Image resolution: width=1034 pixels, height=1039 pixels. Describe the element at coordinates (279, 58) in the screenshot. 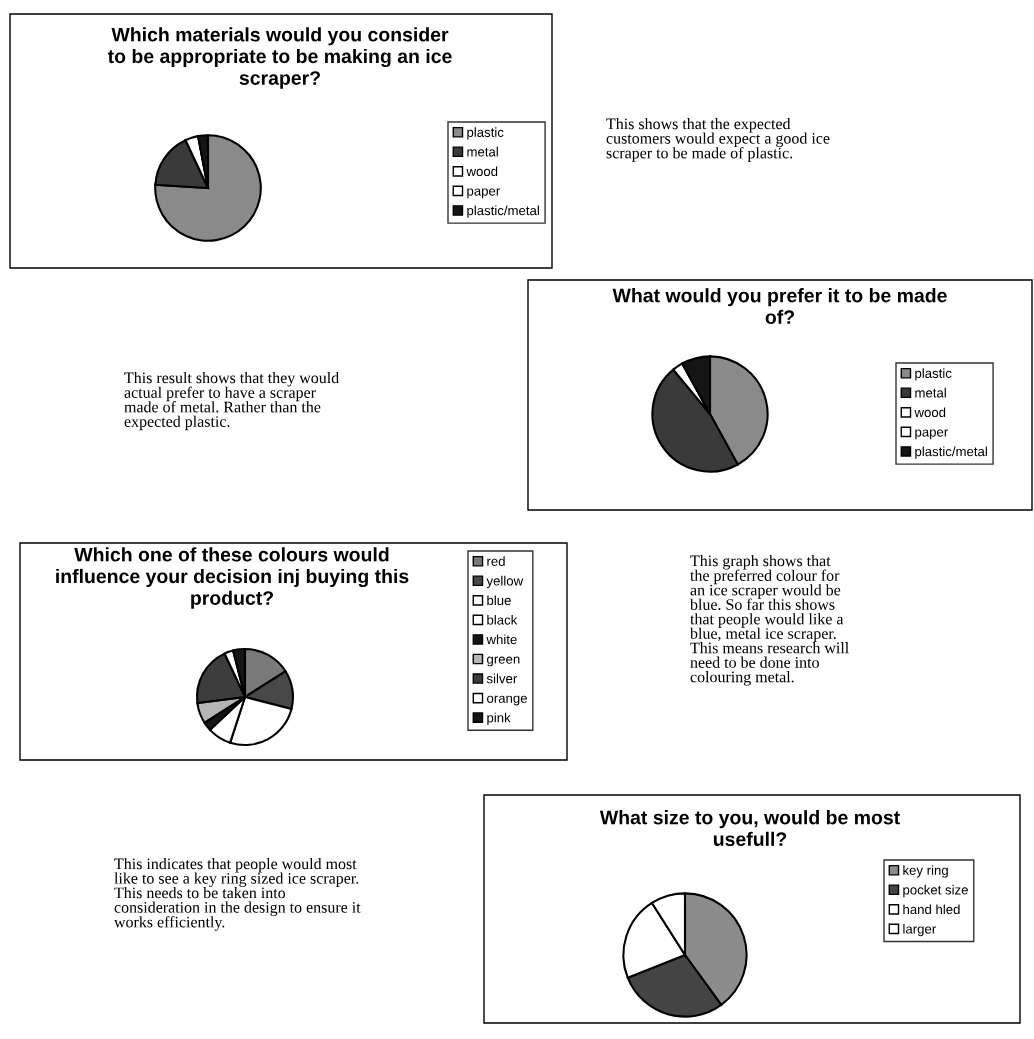

I see `chart-title: Which materials would you consider to be appropriate to be making an ice scraper?` at that location.